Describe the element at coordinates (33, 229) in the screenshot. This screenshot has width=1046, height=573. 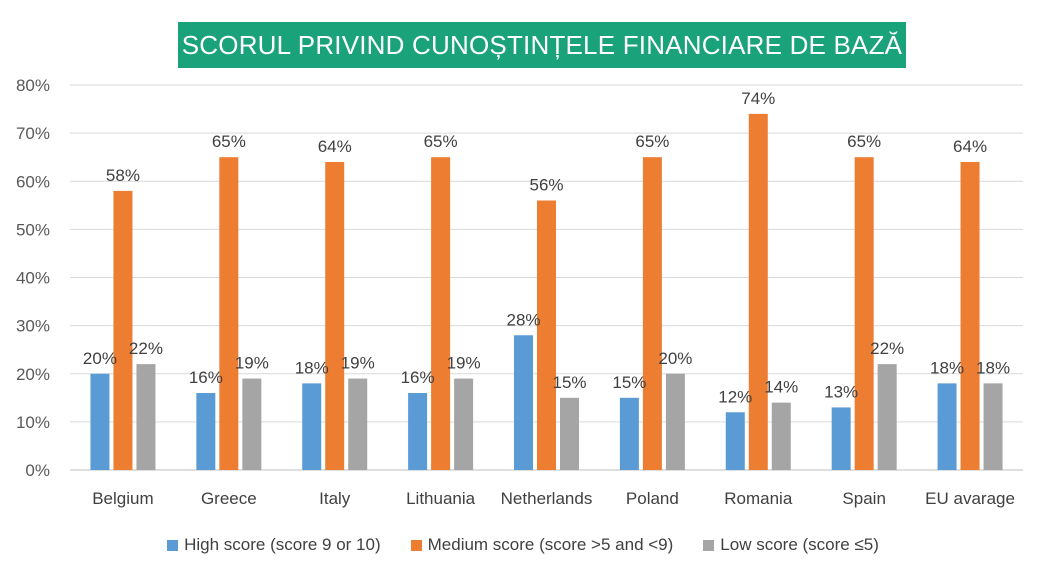
I see `y-tick-label: 50%` at that location.